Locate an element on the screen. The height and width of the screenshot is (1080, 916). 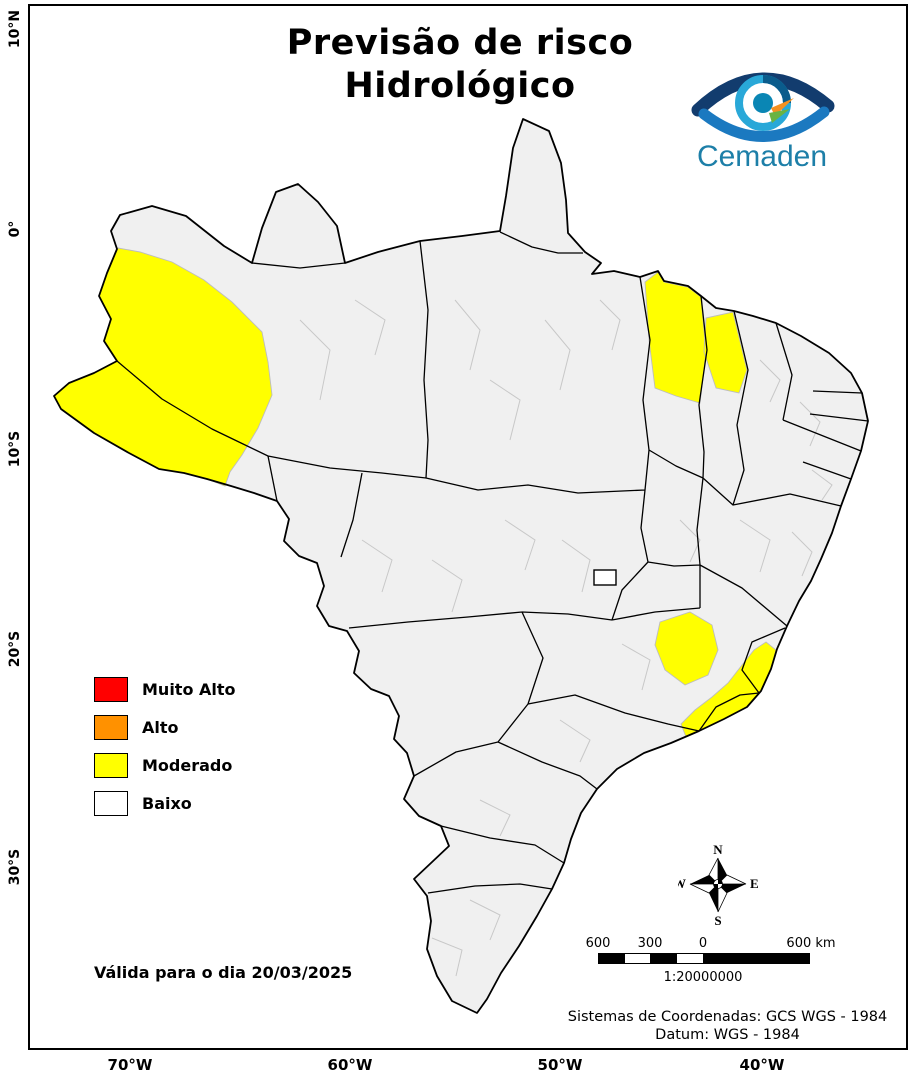
compass-rose: N S W E is located at coordinates (716, 885).